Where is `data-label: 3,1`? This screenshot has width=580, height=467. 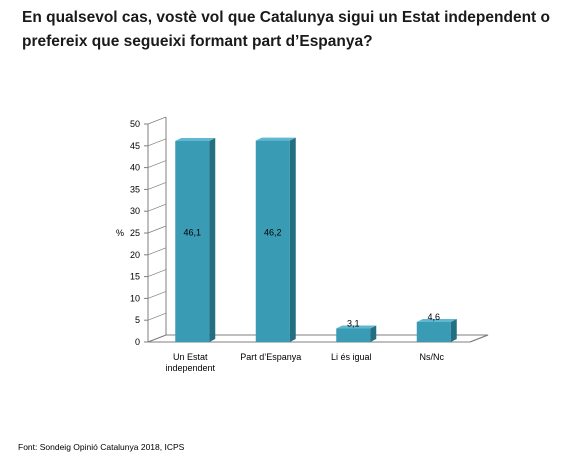 data-label: 3,1 is located at coordinates (353, 323).